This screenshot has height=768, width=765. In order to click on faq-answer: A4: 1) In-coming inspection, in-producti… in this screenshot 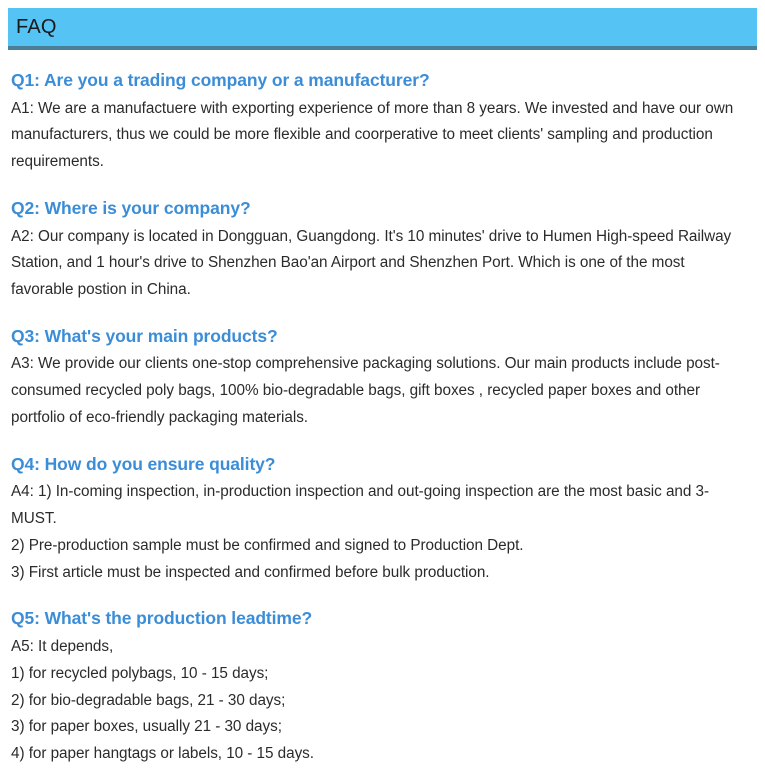, I will do `click(381, 532)`.